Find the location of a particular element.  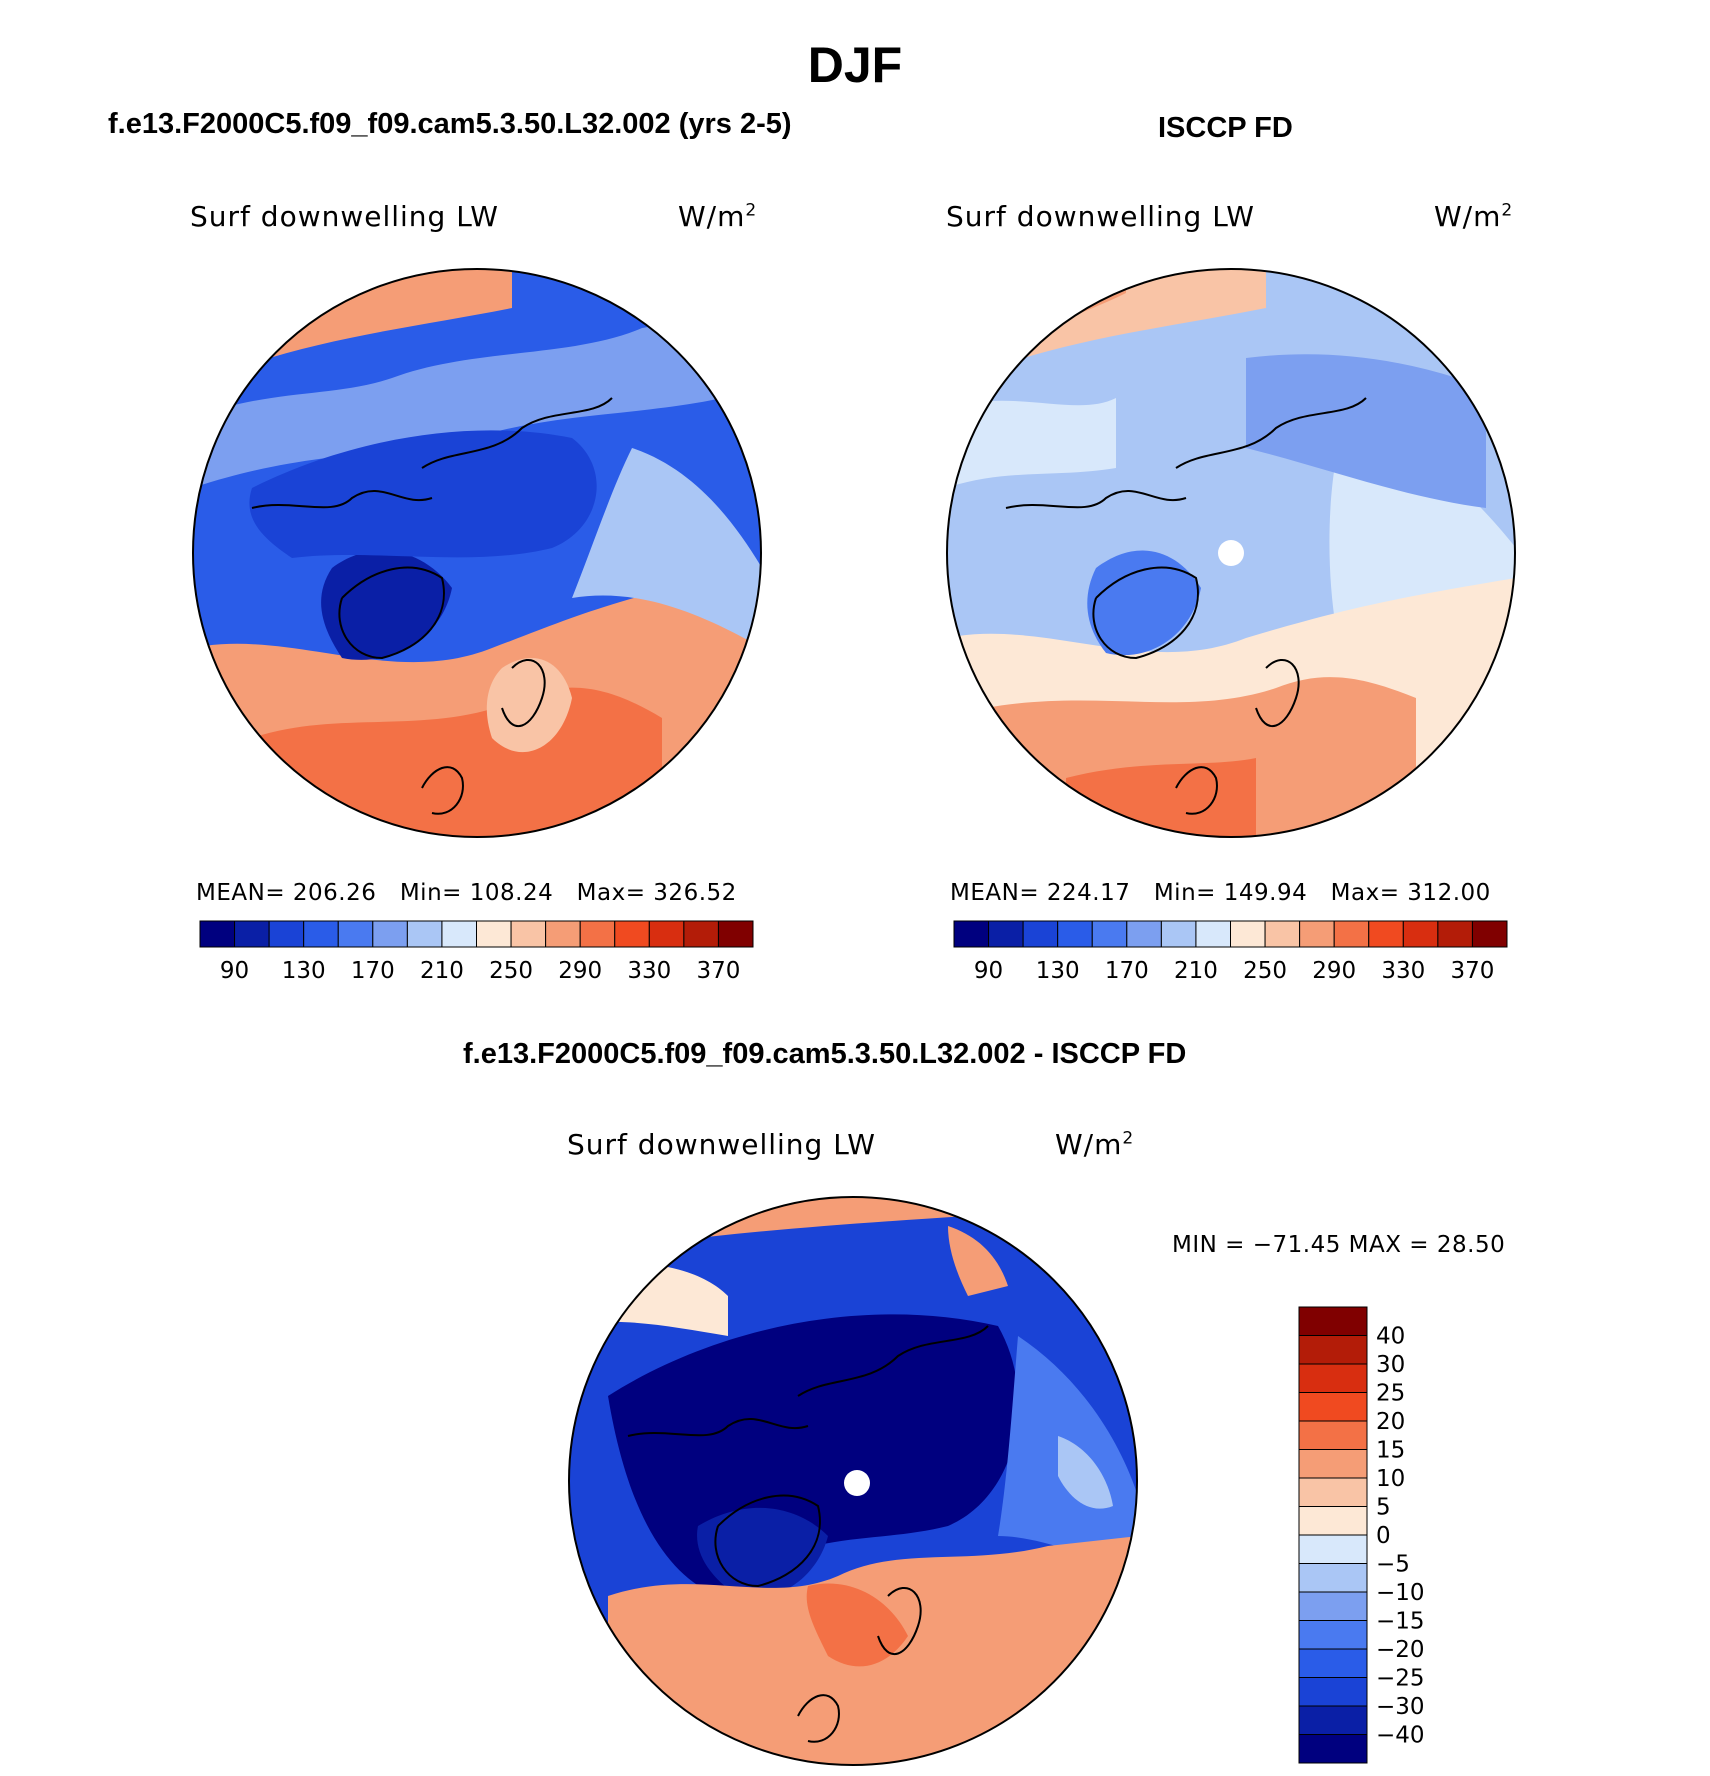

obs-variable-label: Surf downwelling LW is located at coordinates (1100, 216).